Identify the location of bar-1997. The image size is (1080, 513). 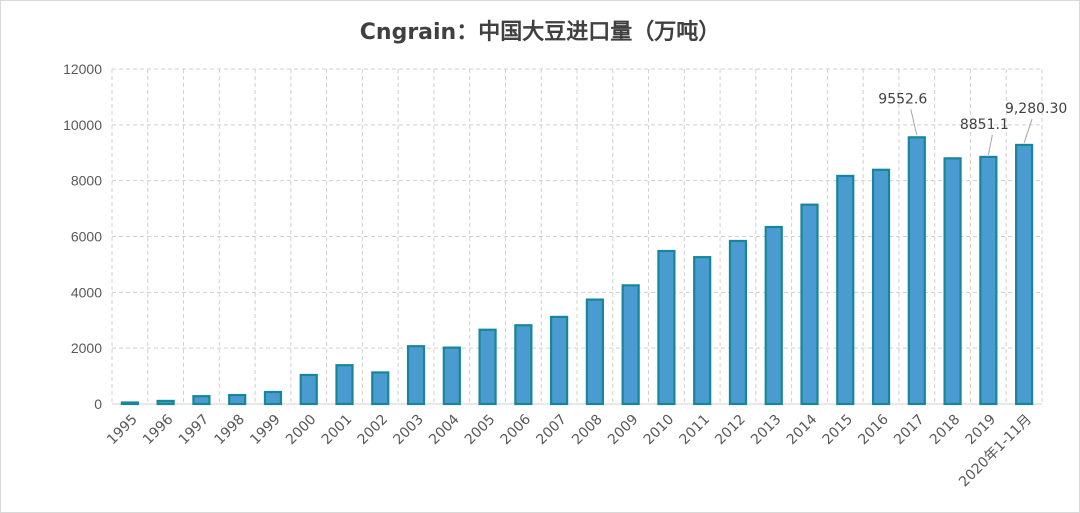
(201, 400).